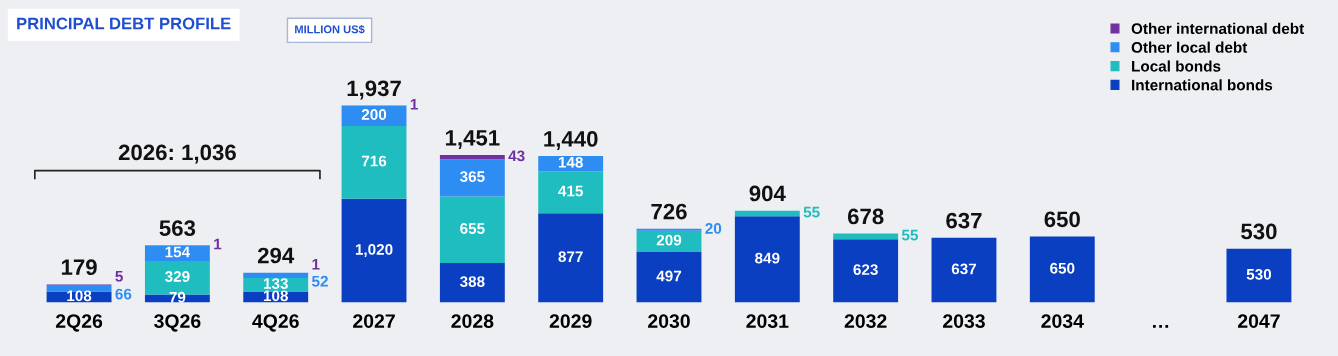  I want to click on data-label: 650, so click(1062, 268).